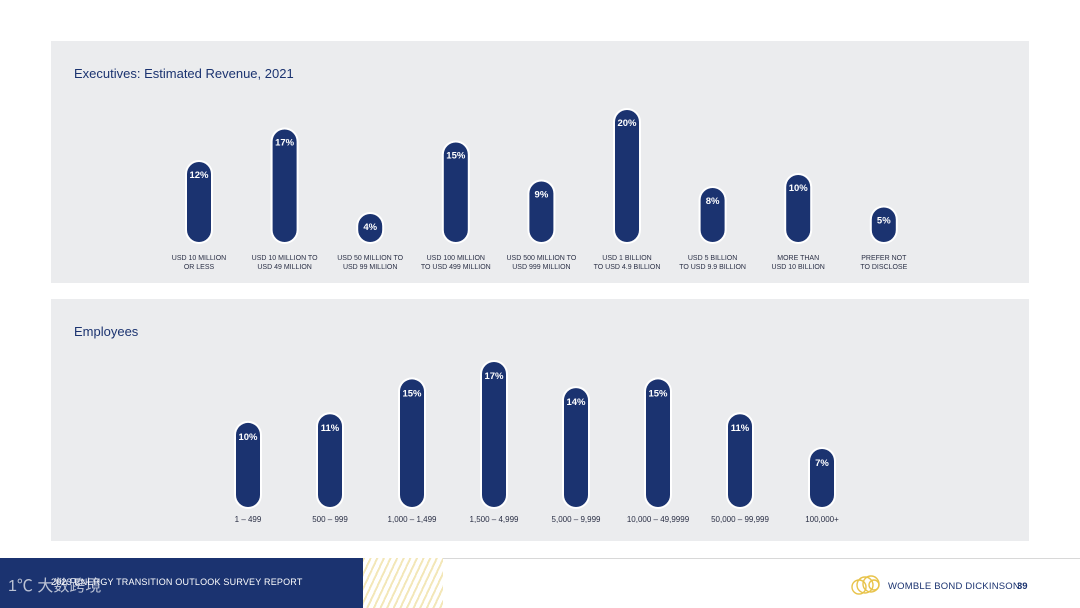 The image size is (1080, 608). What do you see at coordinates (884, 258) in the screenshot?
I see `category-label: PREFER NOT` at bounding box center [884, 258].